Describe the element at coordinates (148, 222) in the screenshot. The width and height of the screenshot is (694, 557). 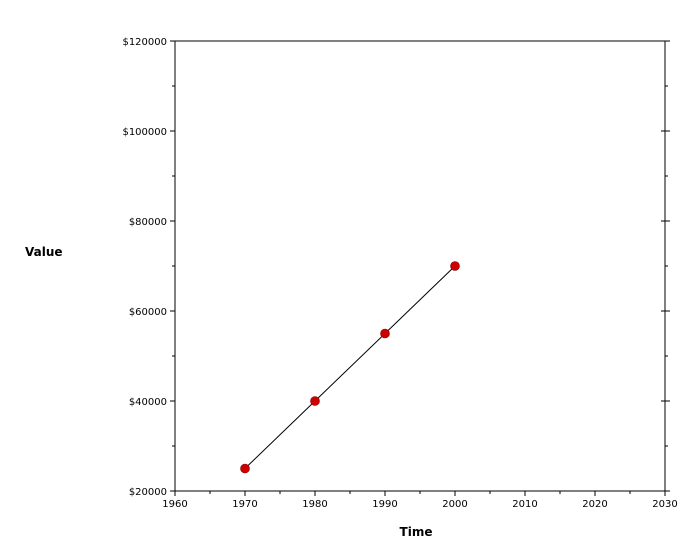
I see `y-tick-label: $80000` at that location.